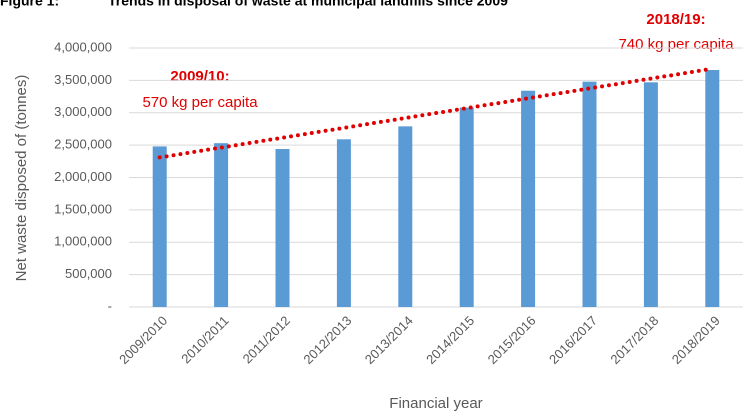  Describe the element at coordinates (29, 4) in the screenshot. I see `figure-label: Figure 1:` at that location.